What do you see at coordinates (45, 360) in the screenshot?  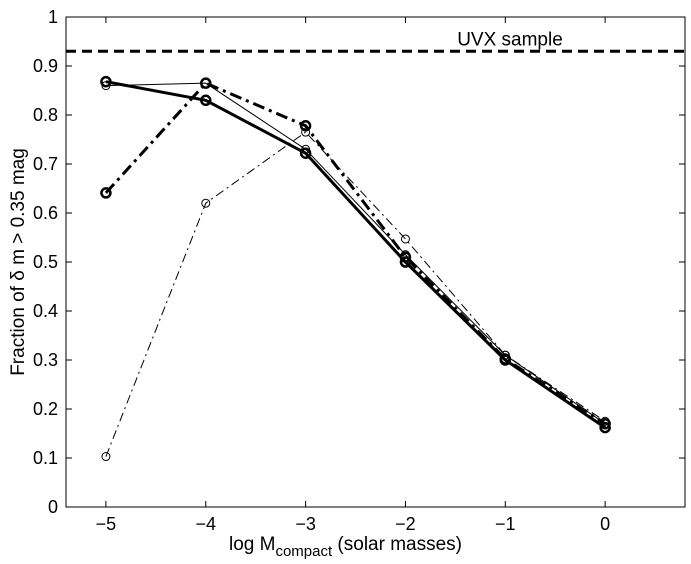 I see `y-tick-label: 0.3` at bounding box center [45, 360].